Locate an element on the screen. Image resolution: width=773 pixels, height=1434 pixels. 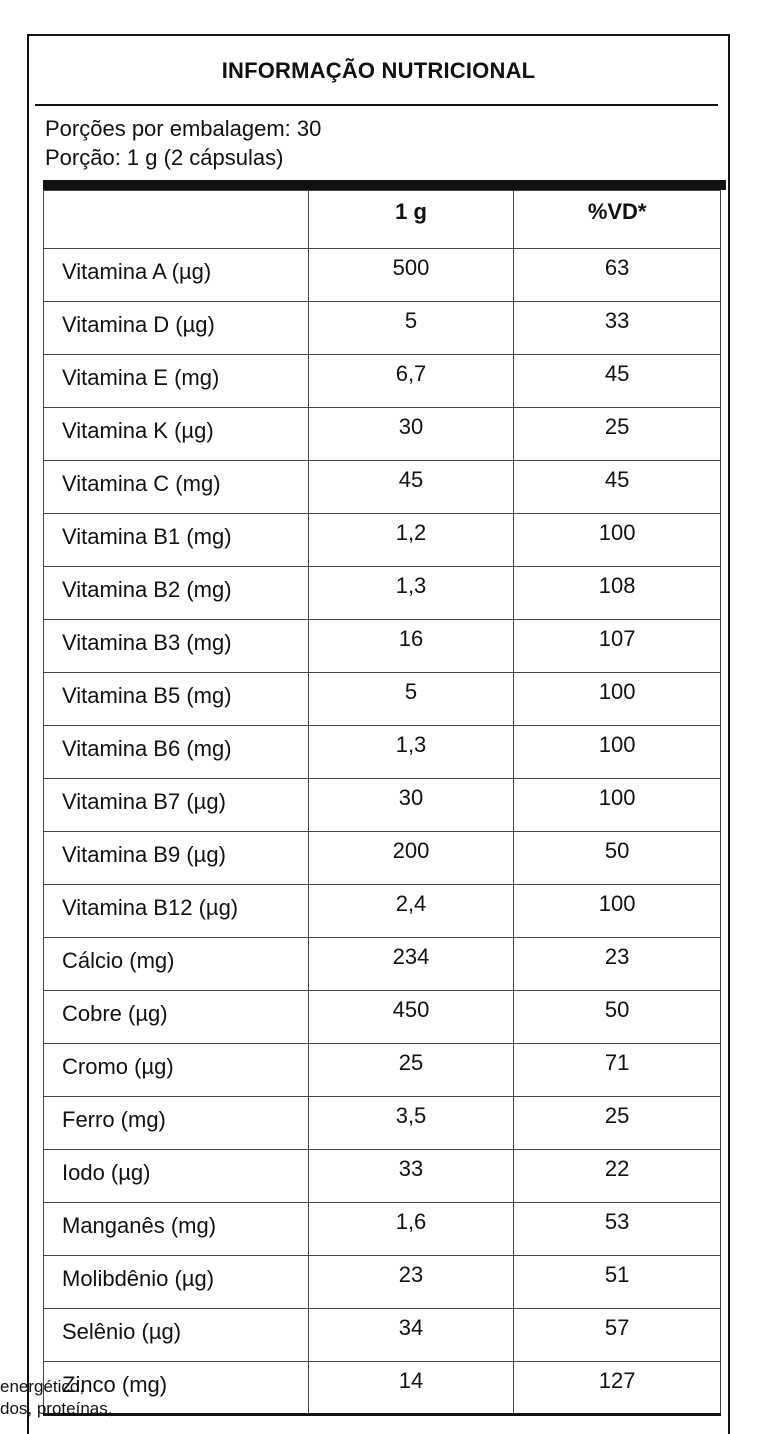
table-row: Zinco (mg) 14 127 is located at coordinates (382, 1388).